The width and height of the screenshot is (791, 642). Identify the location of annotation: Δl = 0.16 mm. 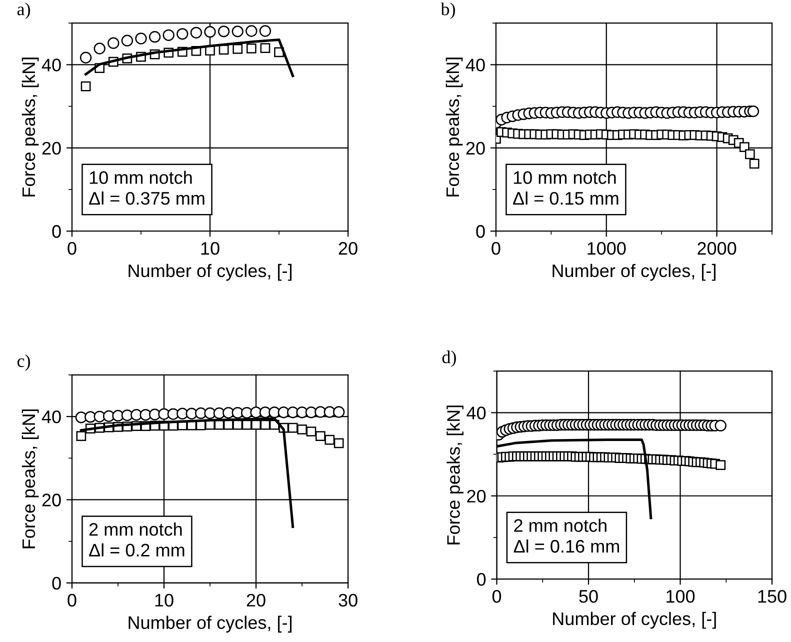
(566, 546).